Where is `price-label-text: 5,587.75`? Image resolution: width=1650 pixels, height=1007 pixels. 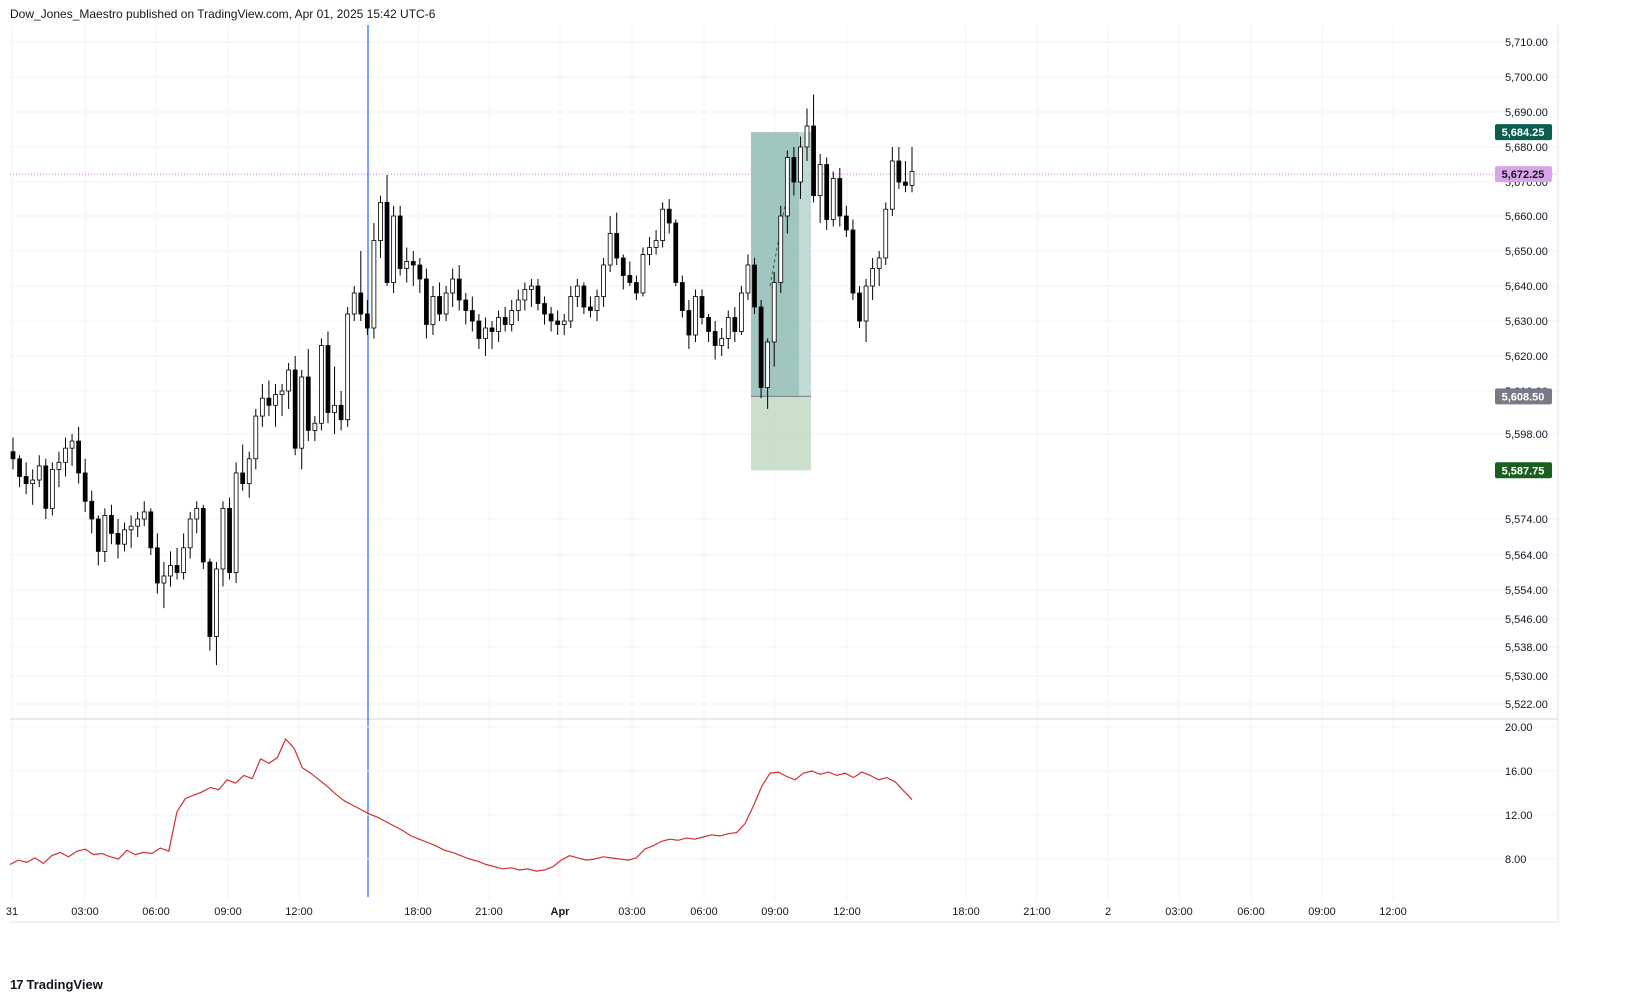
price-label-text: 5,587.75 is located at coordinates (1523, 471).